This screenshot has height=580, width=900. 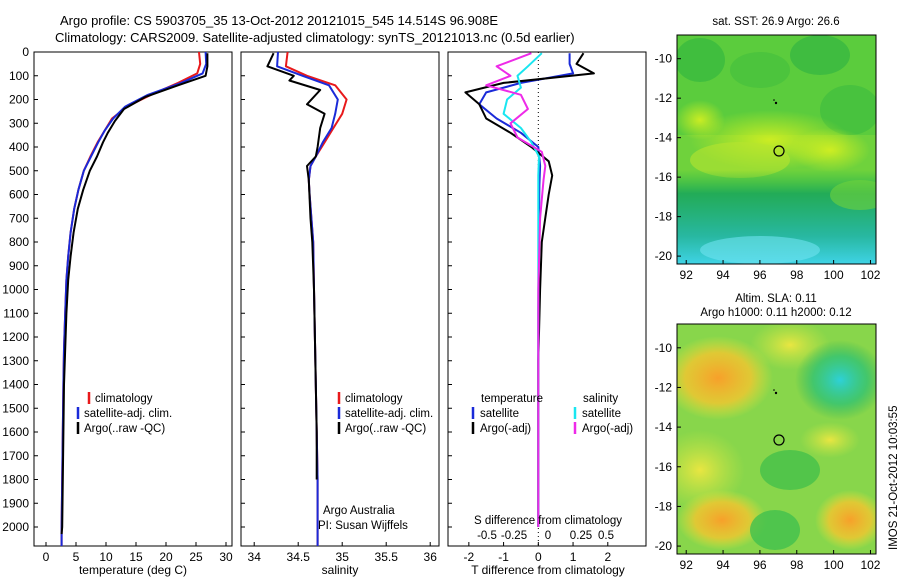 What do you see at coordinates (343, 557) in the screenshot?
I see `x-tick-label: 35` at bounding box center [343, 557].